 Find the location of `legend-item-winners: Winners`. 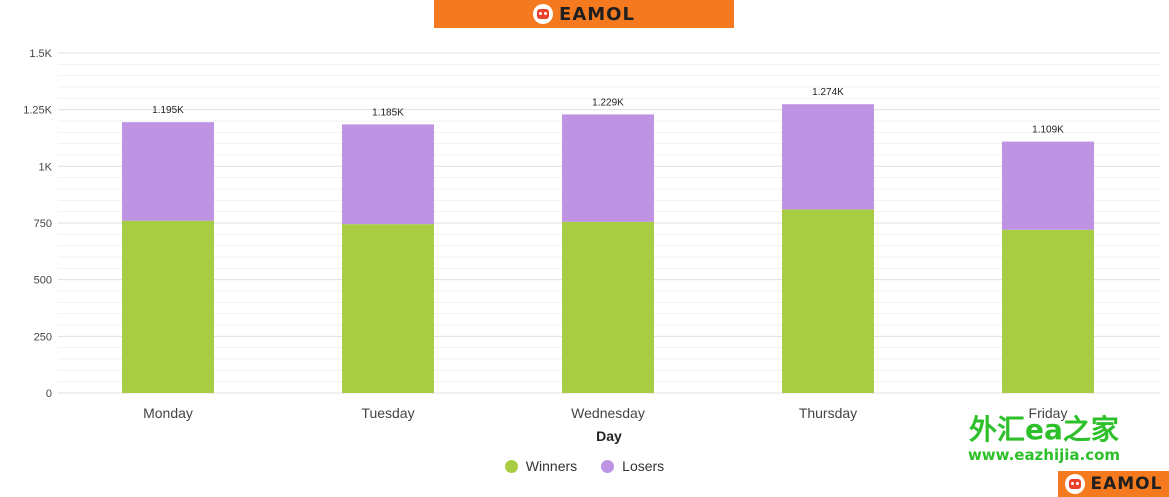

legend-item-winners: Winners is located at coordinates (541, 466).